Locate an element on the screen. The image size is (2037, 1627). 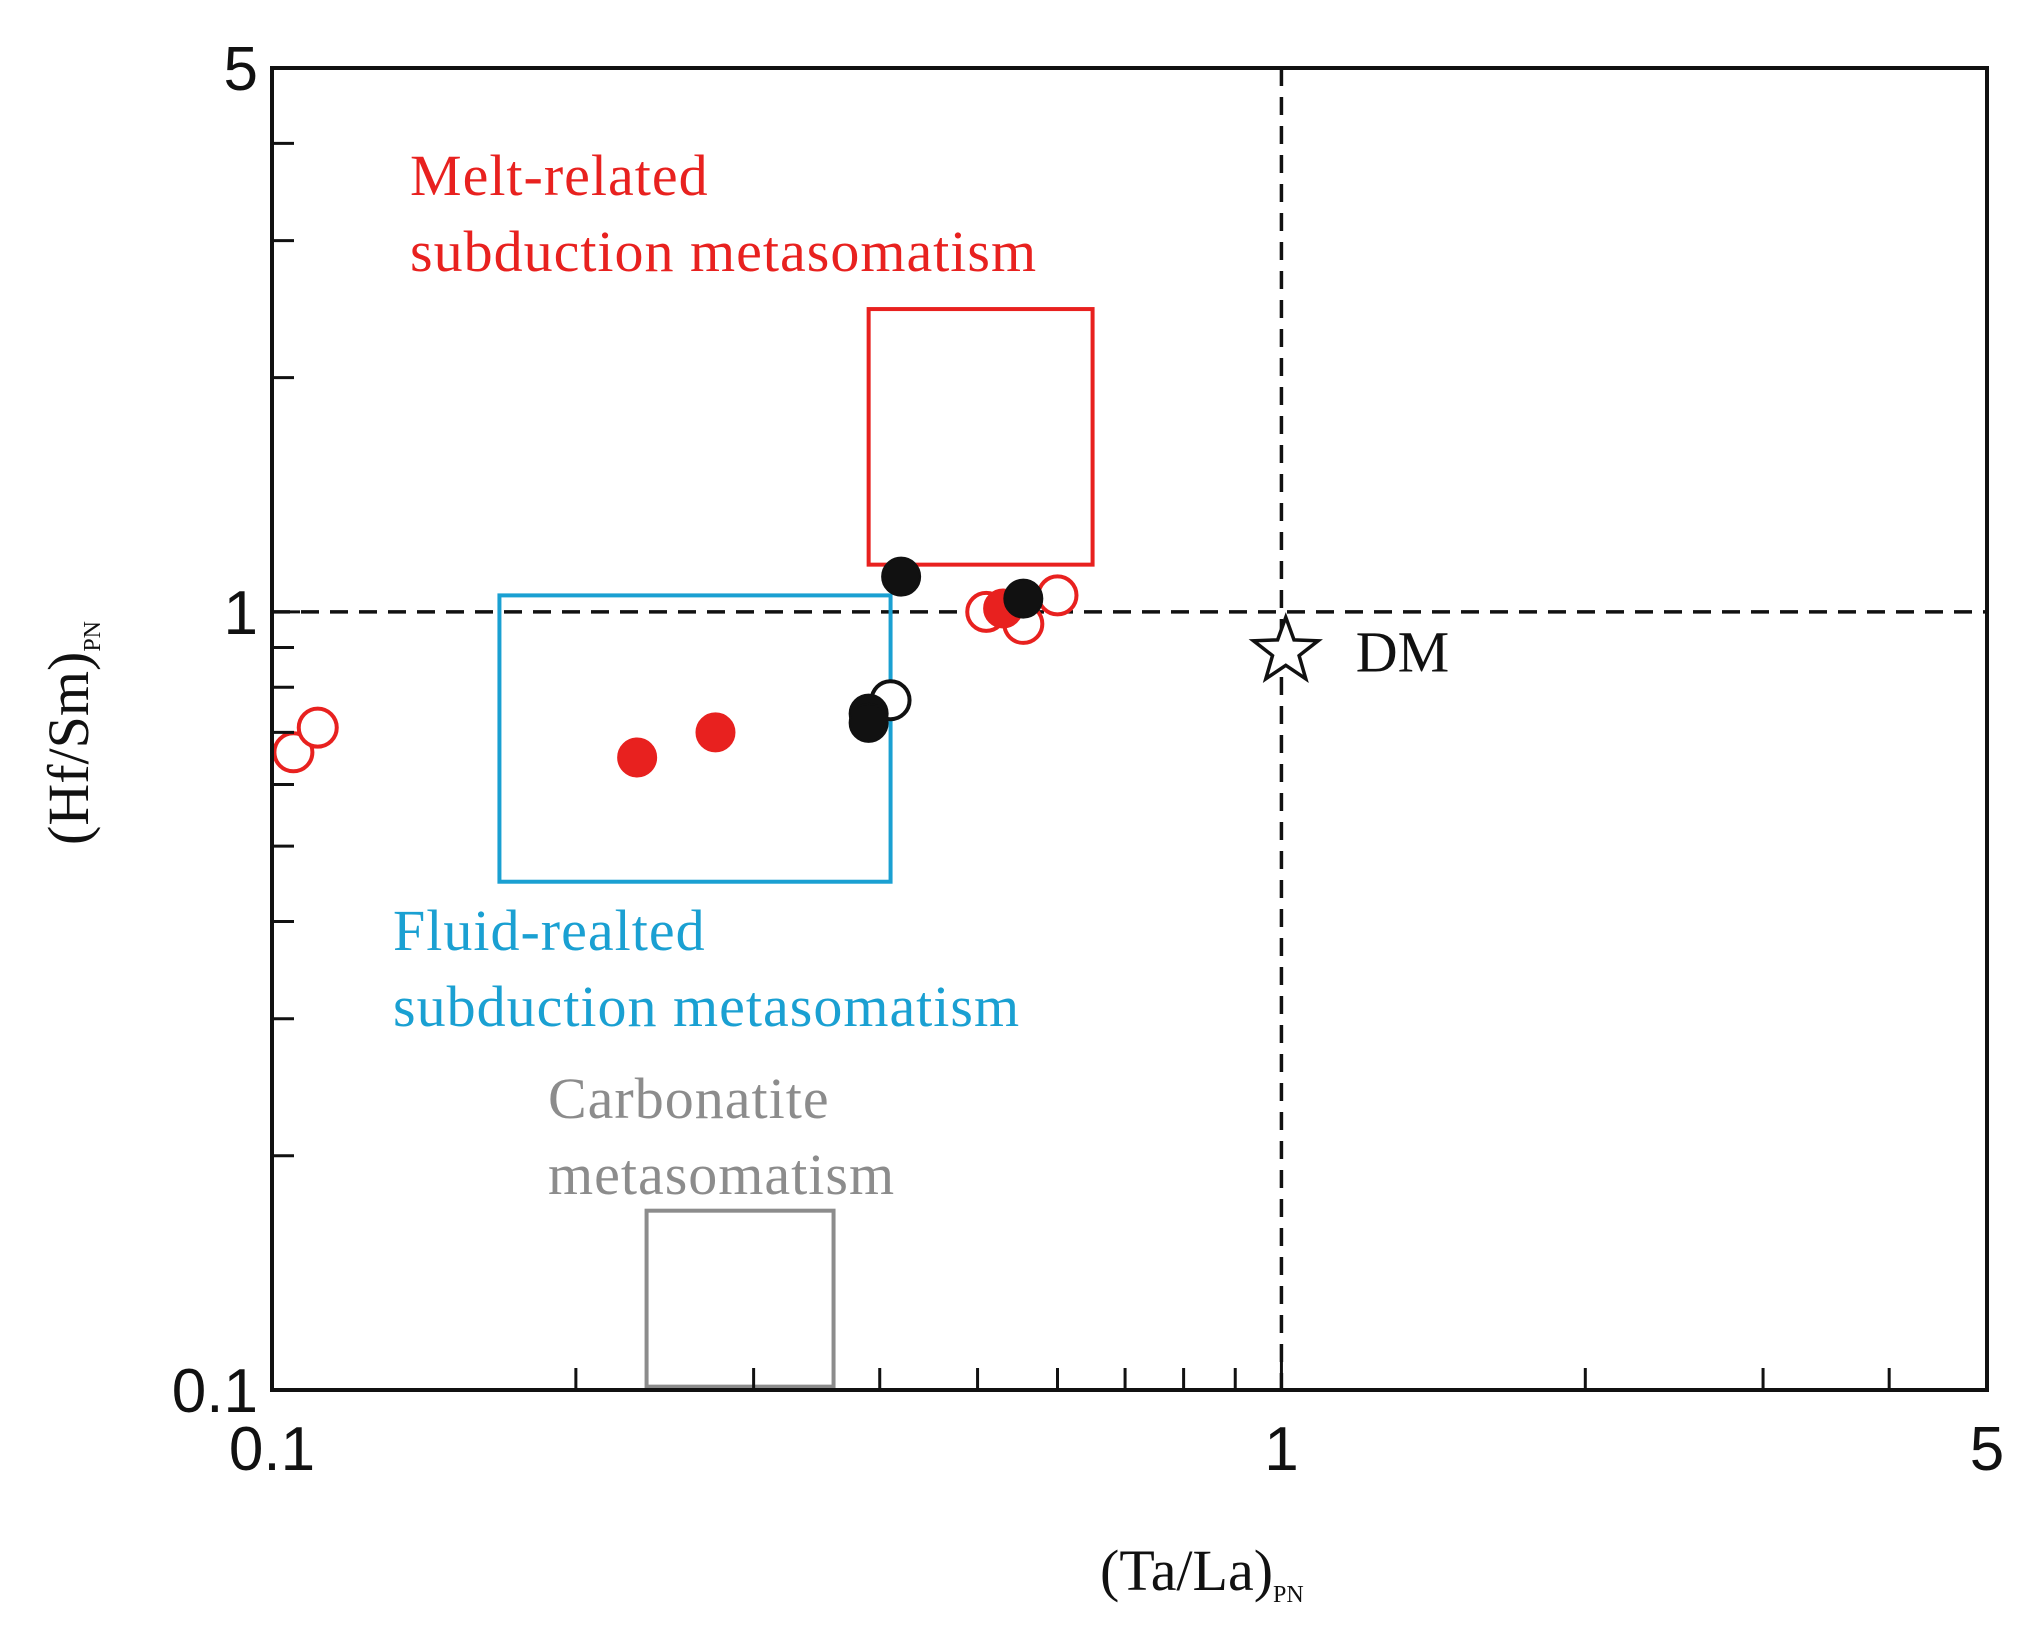
y-axis-title-main: (Hf/Sm) is located at coordinates (68, 748).